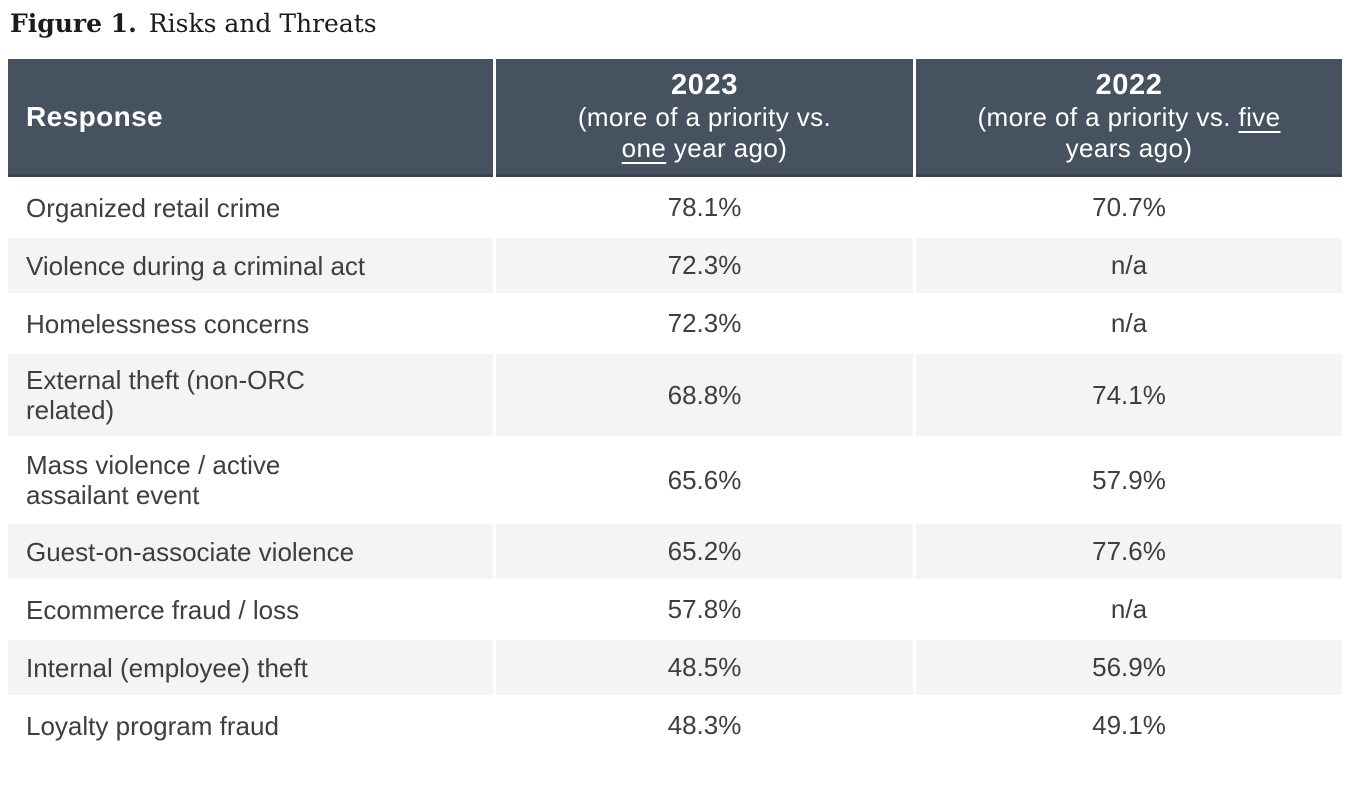 The image size is (1346, 805). Describe the element at coordinates (704, 551) in the screenshot. I see `row-2023-value: 65.2%` at that location.